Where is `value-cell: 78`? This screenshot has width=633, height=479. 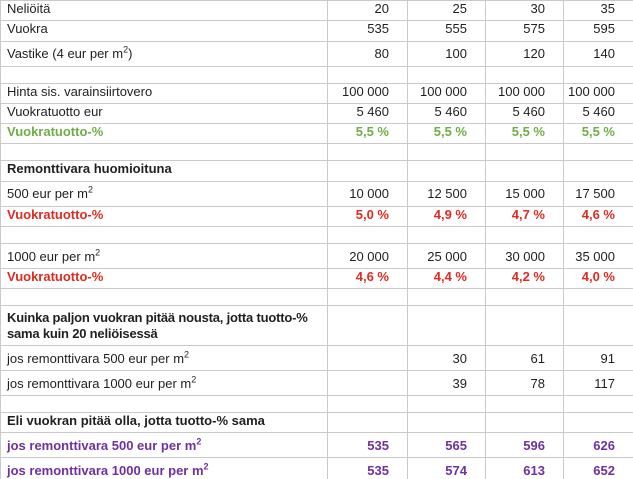 value-cell: 78 is located at coordinates (524, 383).